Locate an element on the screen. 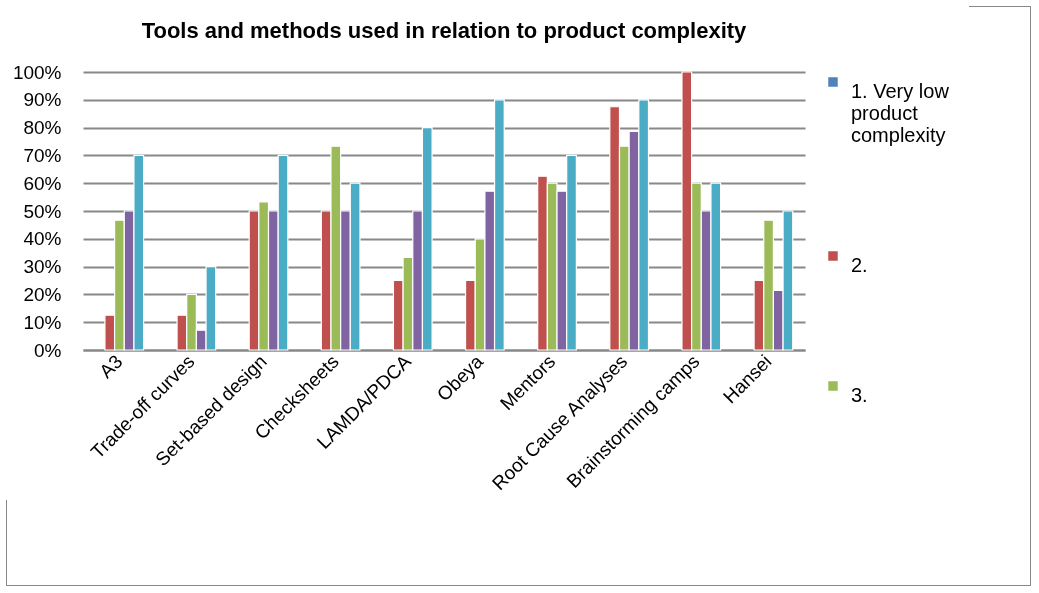 The height and width of the screenshot is (593, 1039). y-tick-label: 90% is located at coordinates (42, 100).